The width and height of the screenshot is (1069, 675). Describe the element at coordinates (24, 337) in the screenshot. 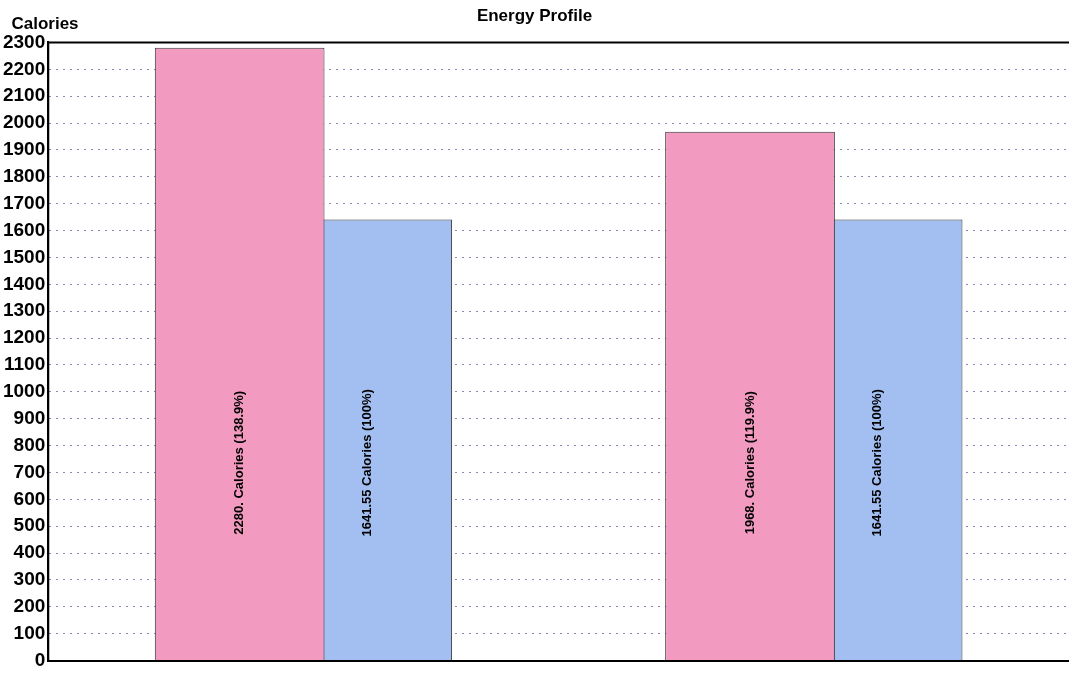

I see `y-tick-label: 1200` at that location.